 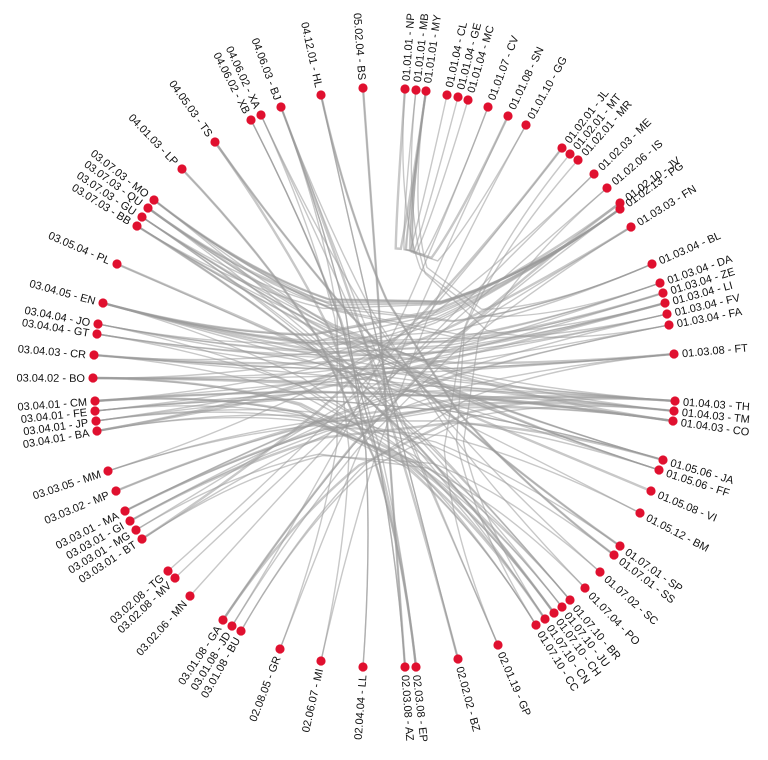 What do you see at coordinates (58, 405) in the screenshot?
I see `node-CM: 03.04.01 - CM` at bounding box center [58, 405].